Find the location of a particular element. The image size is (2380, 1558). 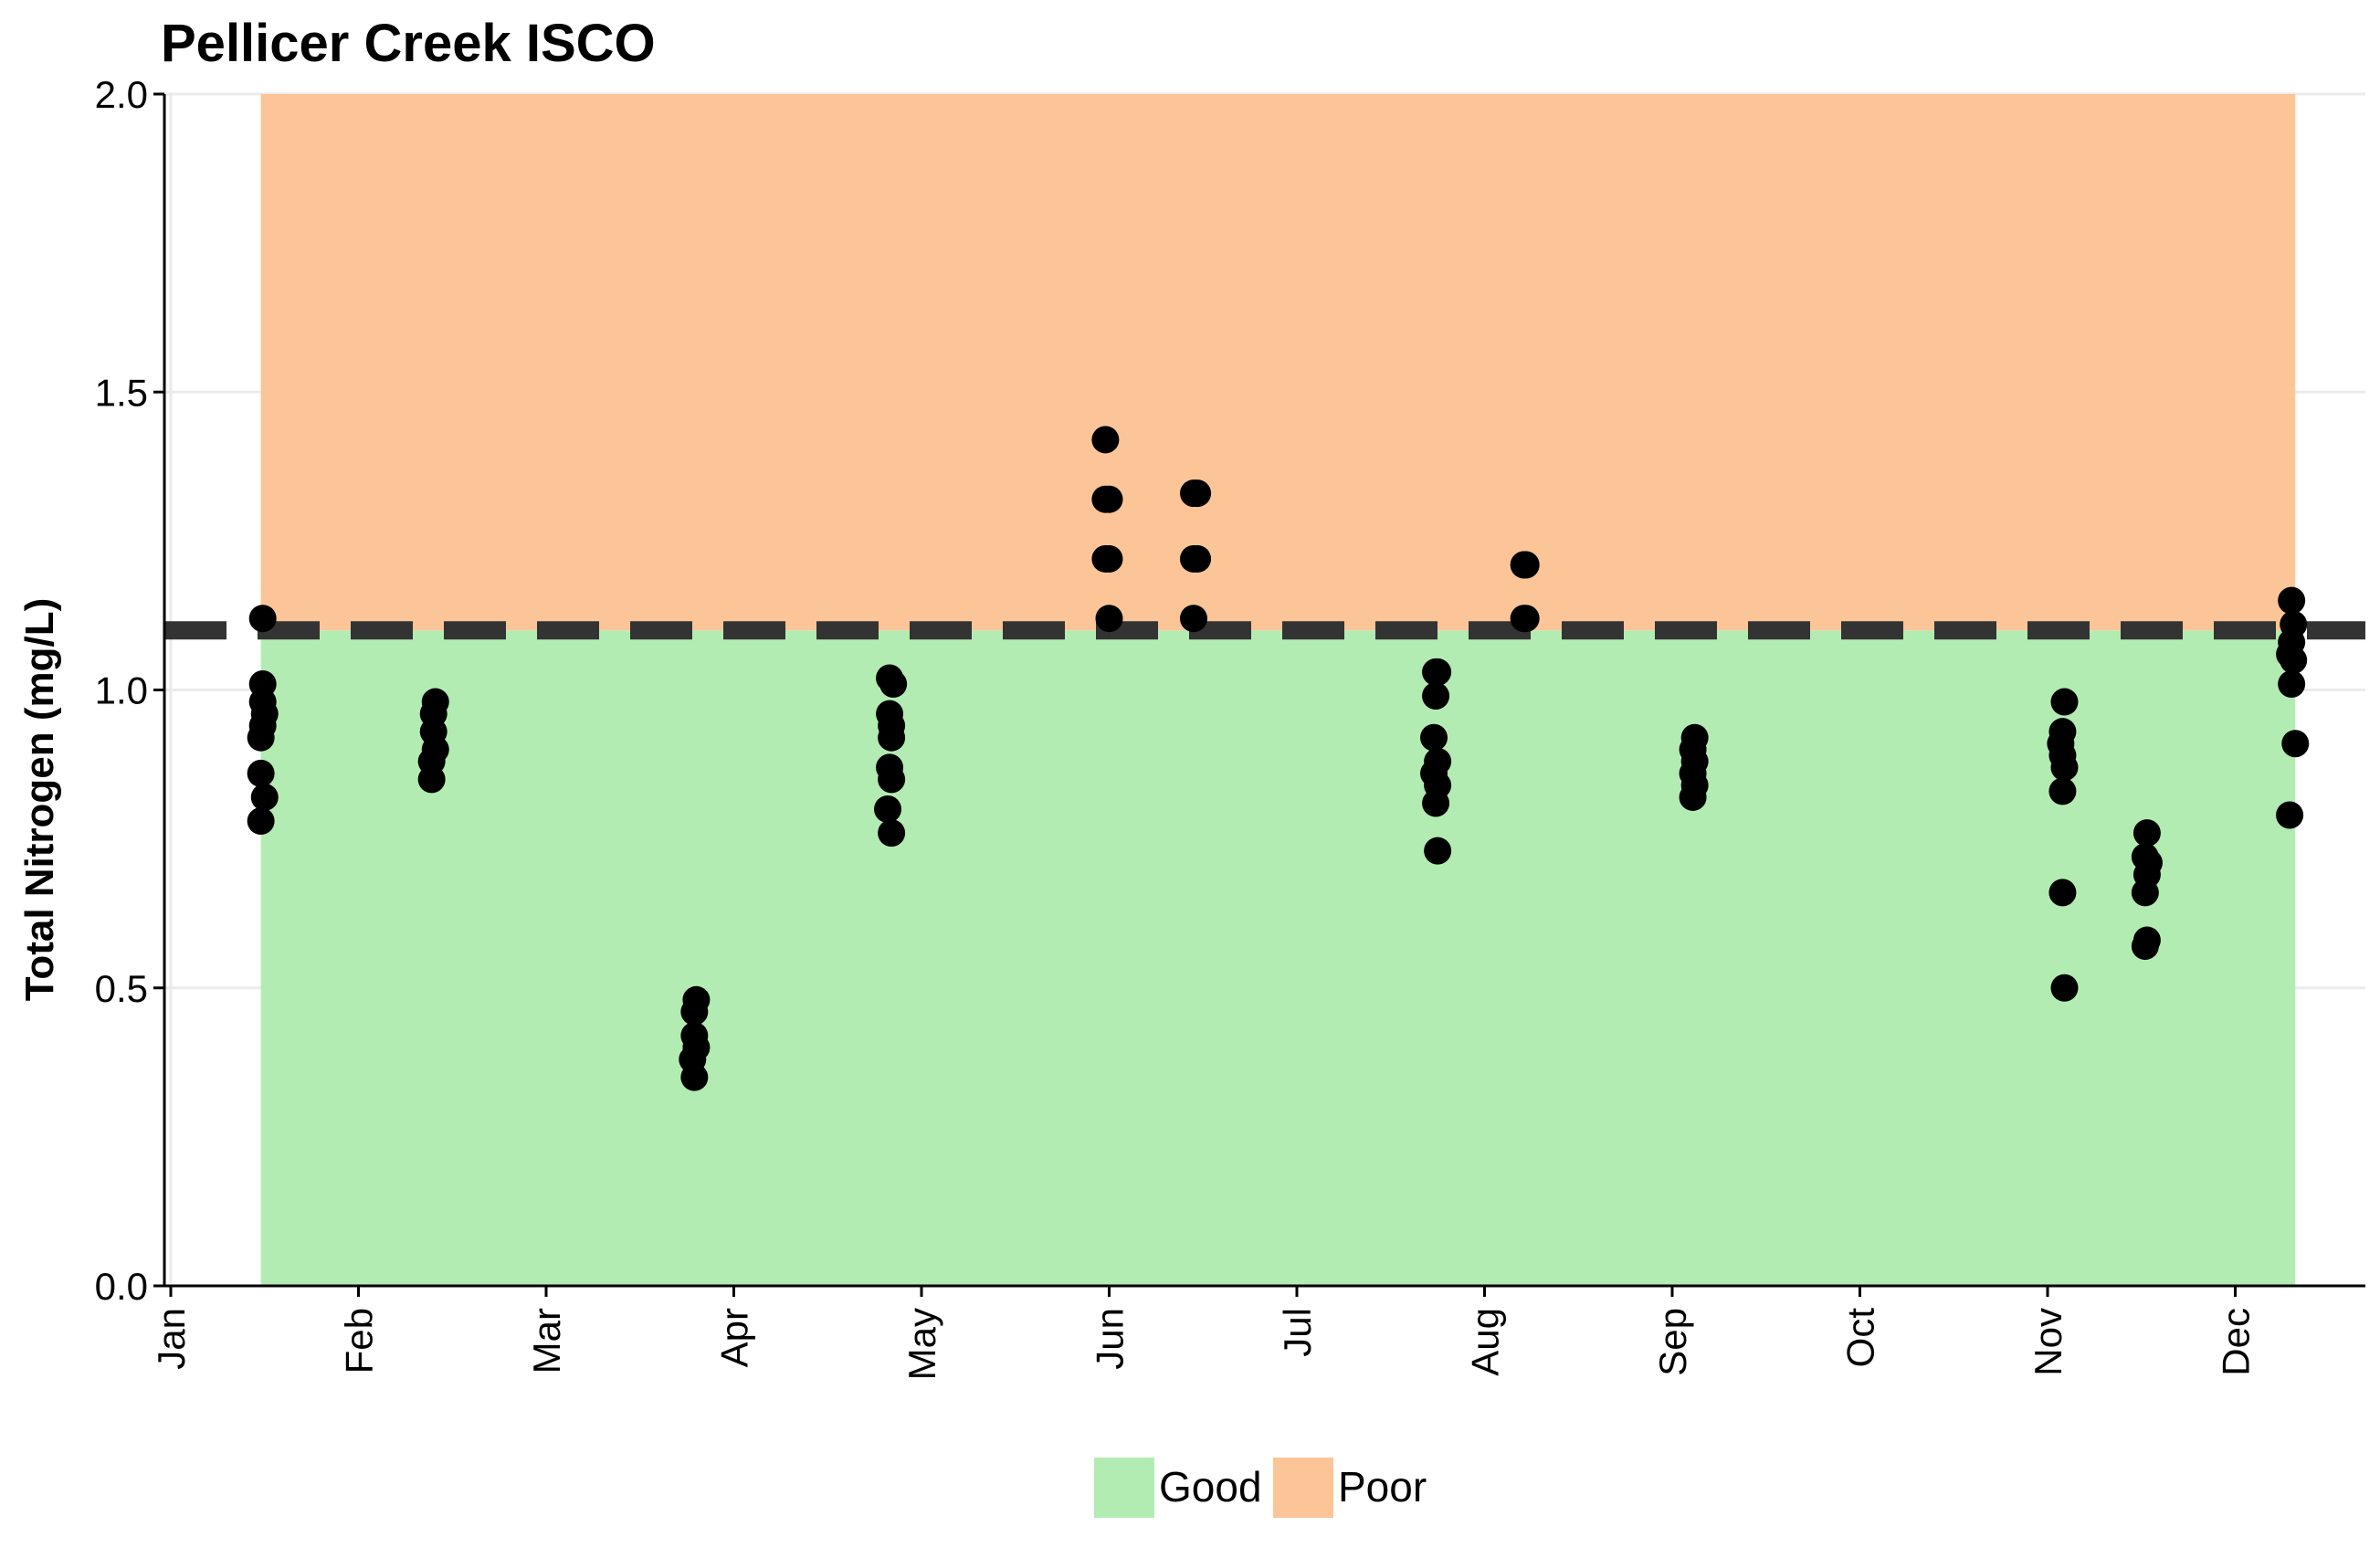

x-tick-label-mar: Mar is located at coordinates (546, 1341).